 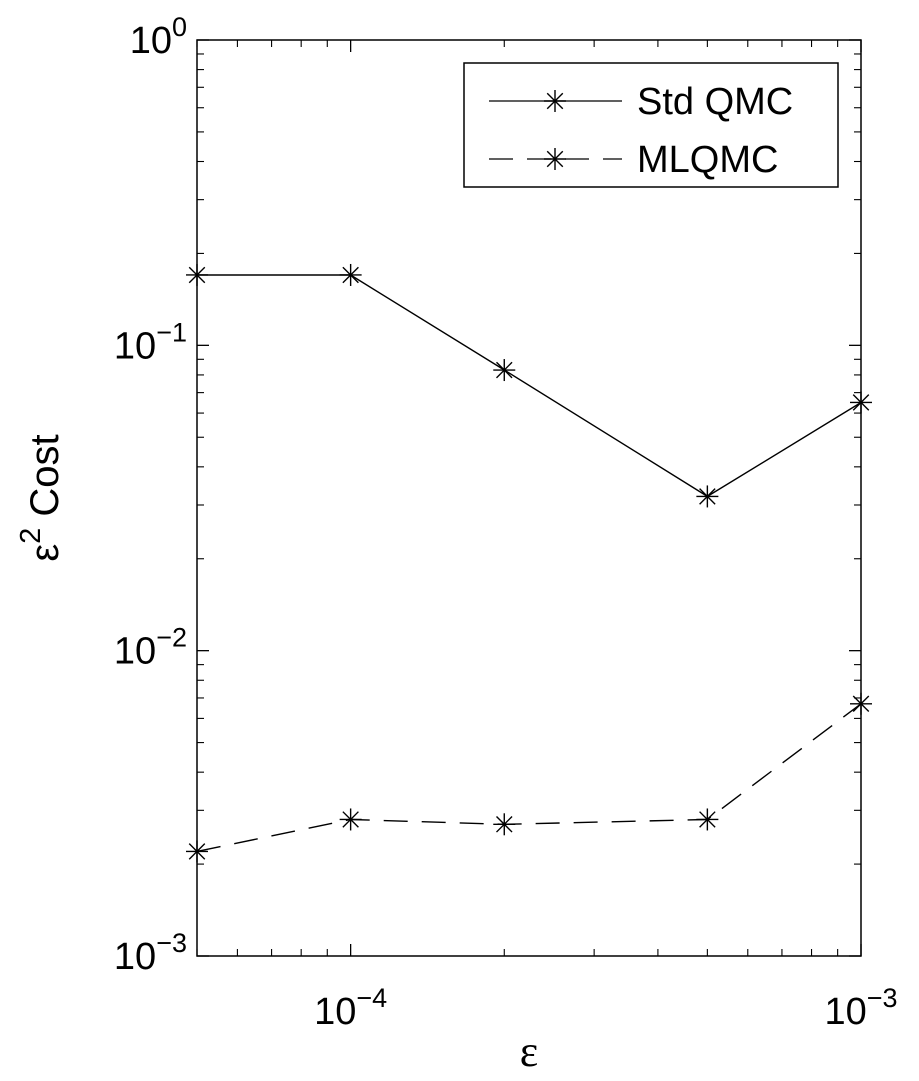 What do you see at coordinates (350, 1008) in the screenshot?
I see `x-tick-label: 10⁻⁴` at bounding box center [350, 1008].